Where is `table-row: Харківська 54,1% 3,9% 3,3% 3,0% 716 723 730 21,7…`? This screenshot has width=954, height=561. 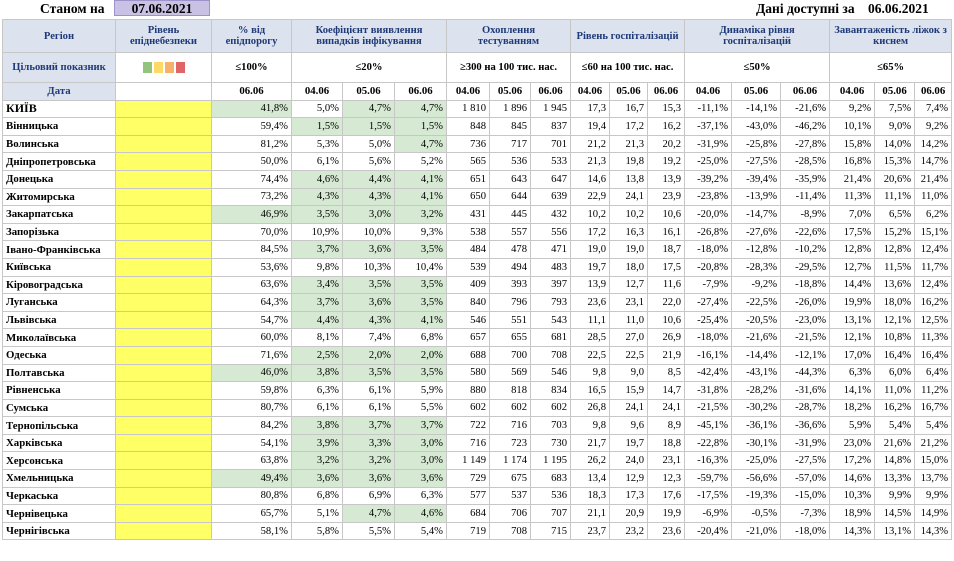
table-row: Харківська 54,1% 3,9% 3,3% 3,0% 716 723 730 21,7… is located at coordinates (477, 443).